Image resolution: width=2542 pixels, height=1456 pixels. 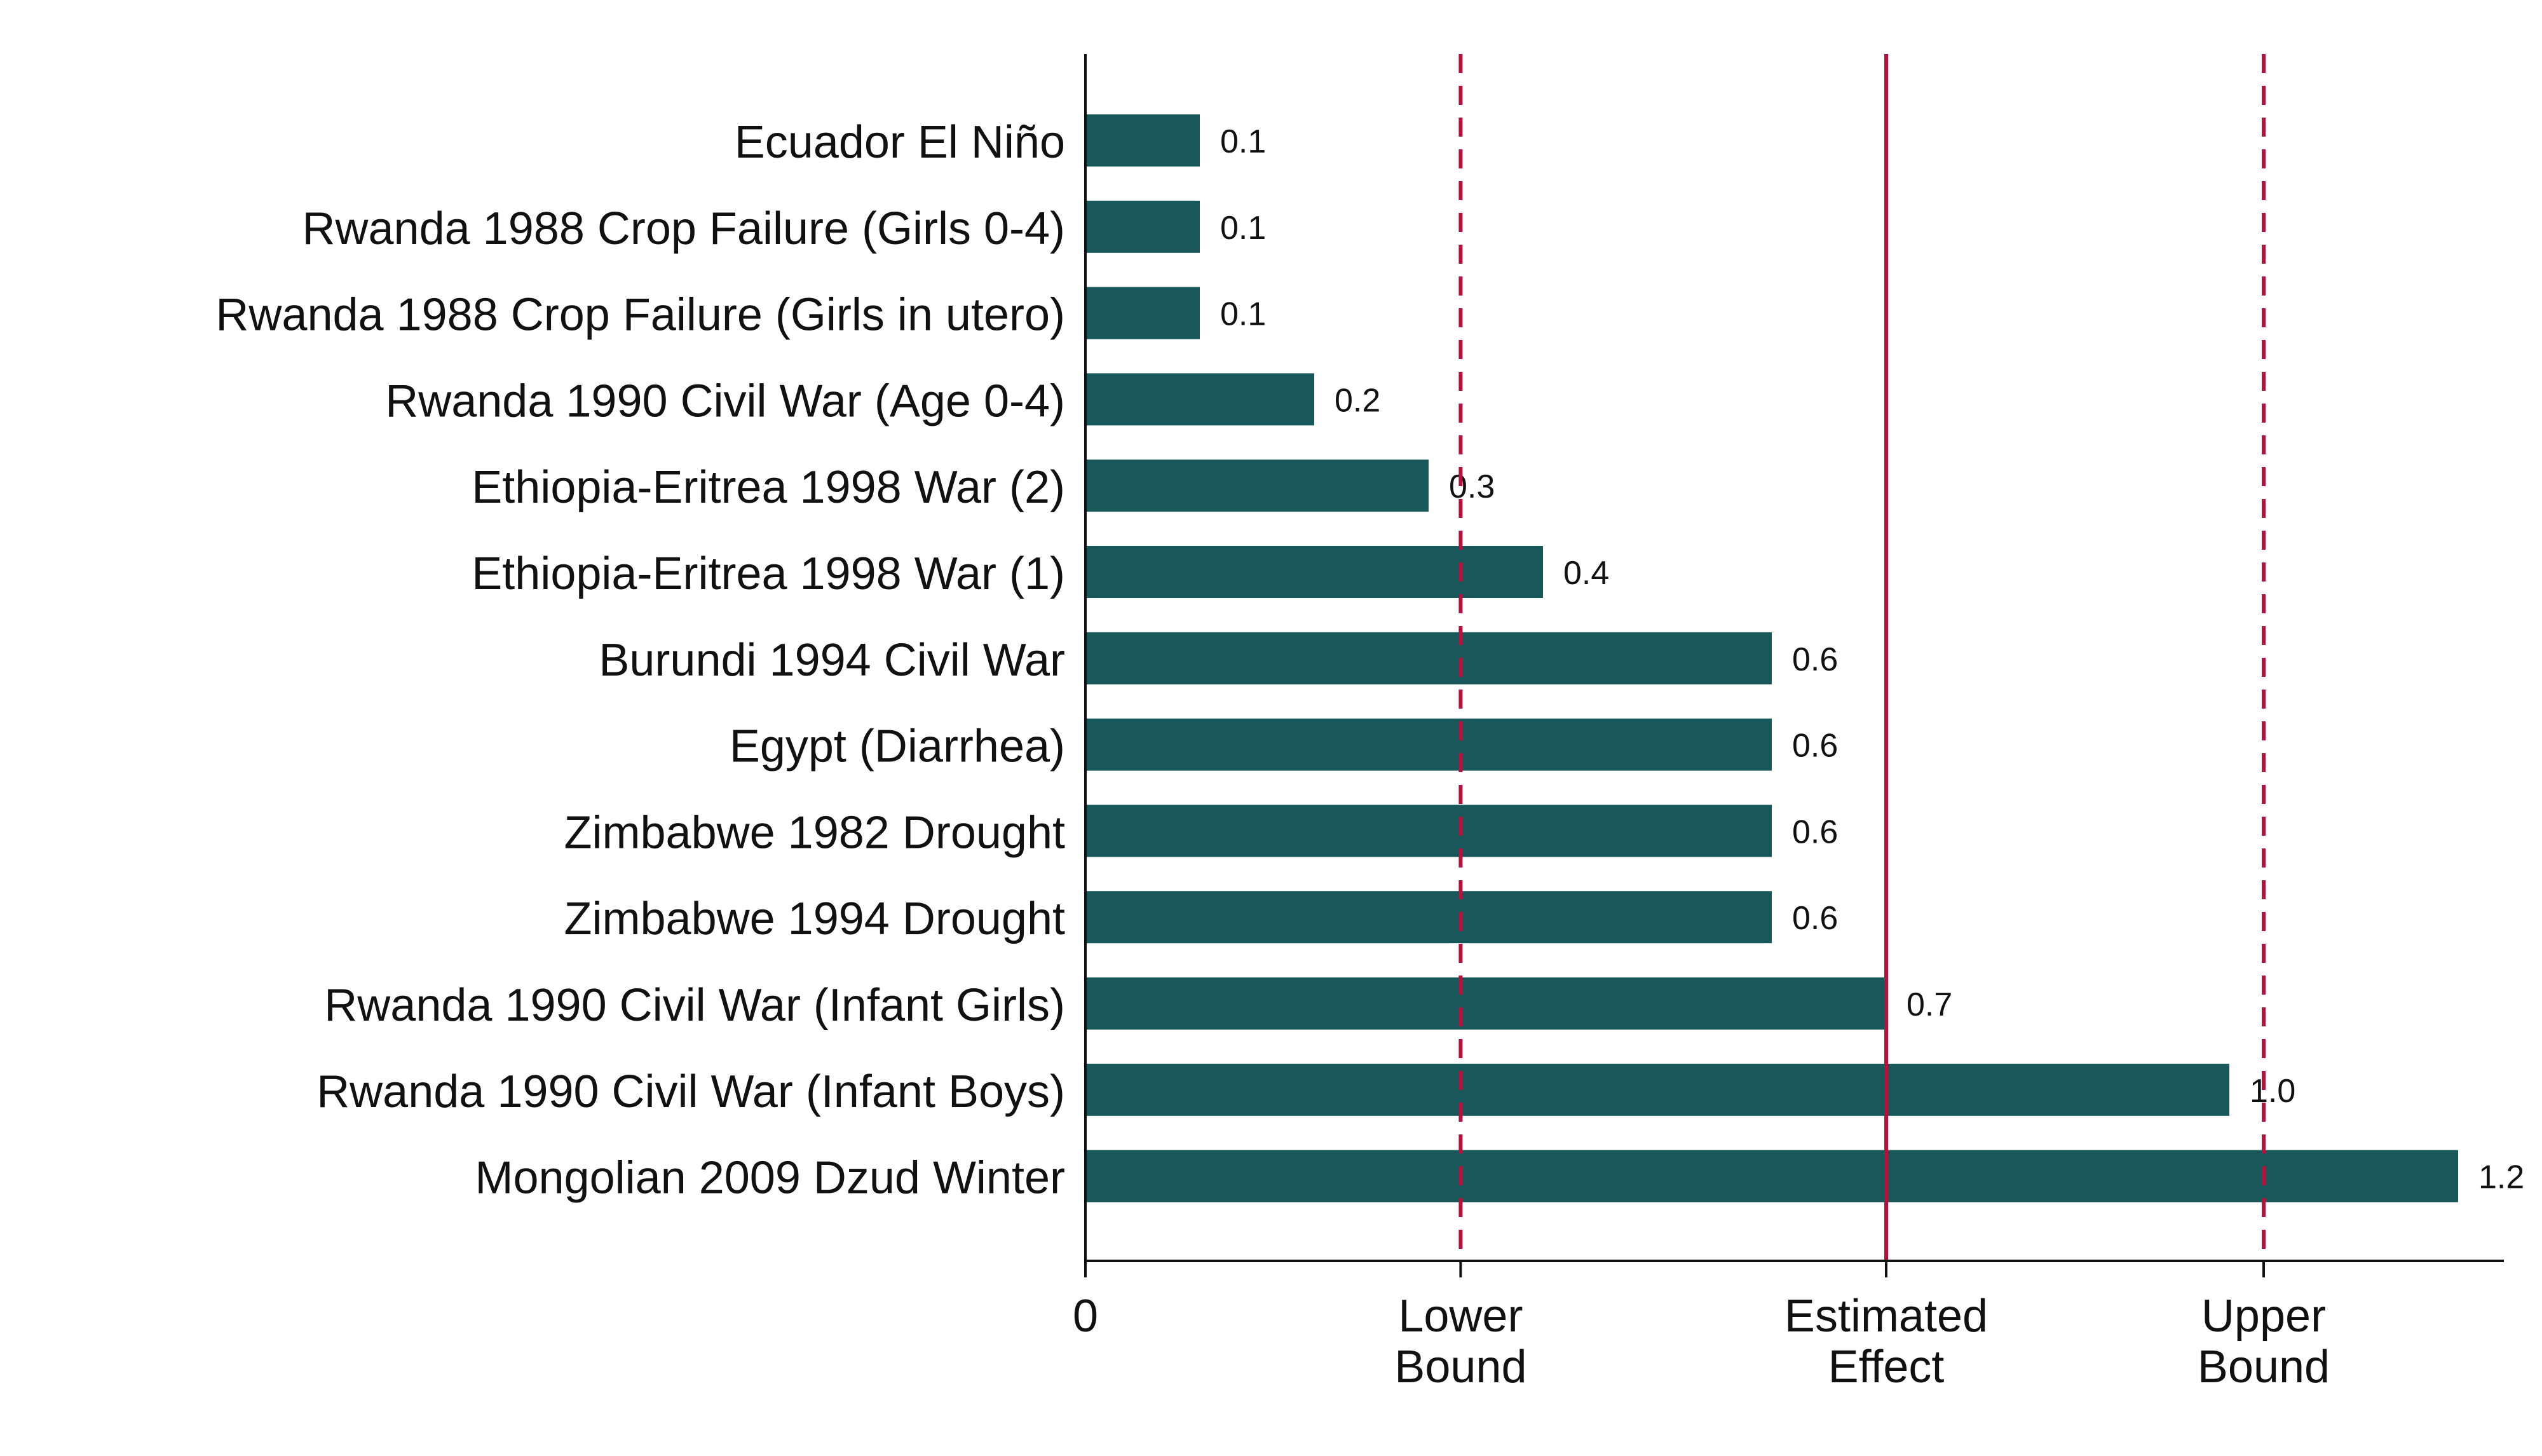 What do you see at coordinates (1886, 1316) in the screenshot?
I see `x-tick-label: Estimated` at bounding box center [1886, 1316].